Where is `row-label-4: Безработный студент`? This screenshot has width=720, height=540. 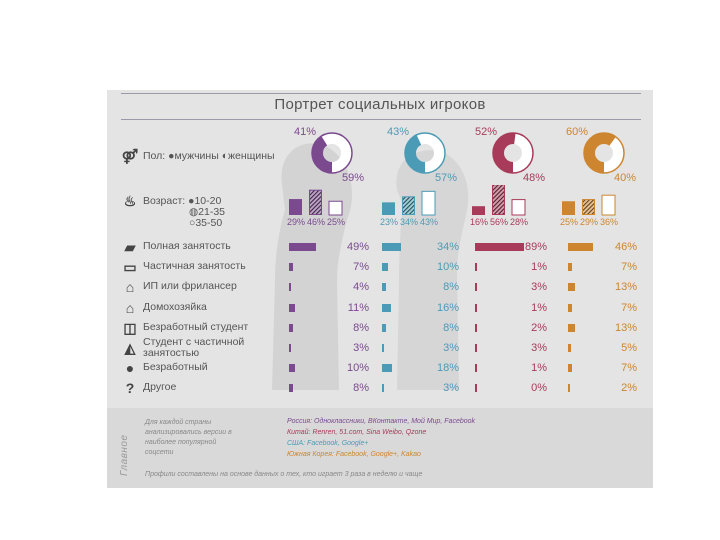
row-label-4: Безработный студент is located at coordinates (196, 326).